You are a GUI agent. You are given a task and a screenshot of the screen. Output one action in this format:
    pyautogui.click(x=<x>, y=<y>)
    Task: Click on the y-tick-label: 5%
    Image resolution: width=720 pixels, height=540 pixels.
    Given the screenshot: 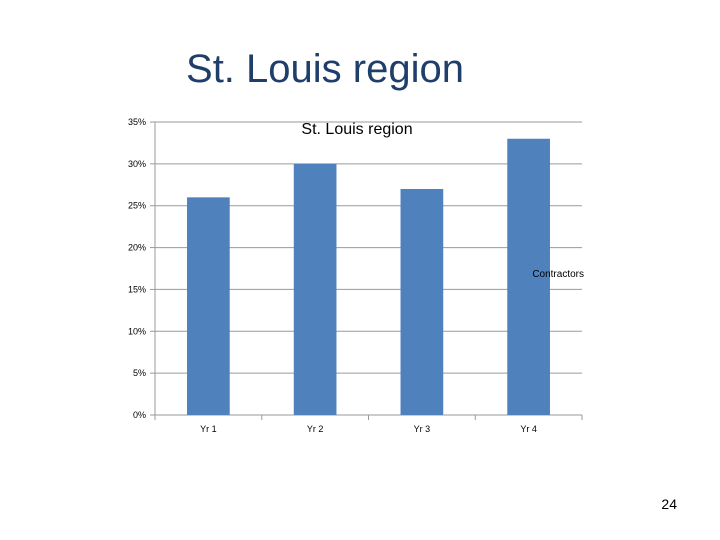 What is the action you would take?
    pyautogui.click(x=139, y=373)
    